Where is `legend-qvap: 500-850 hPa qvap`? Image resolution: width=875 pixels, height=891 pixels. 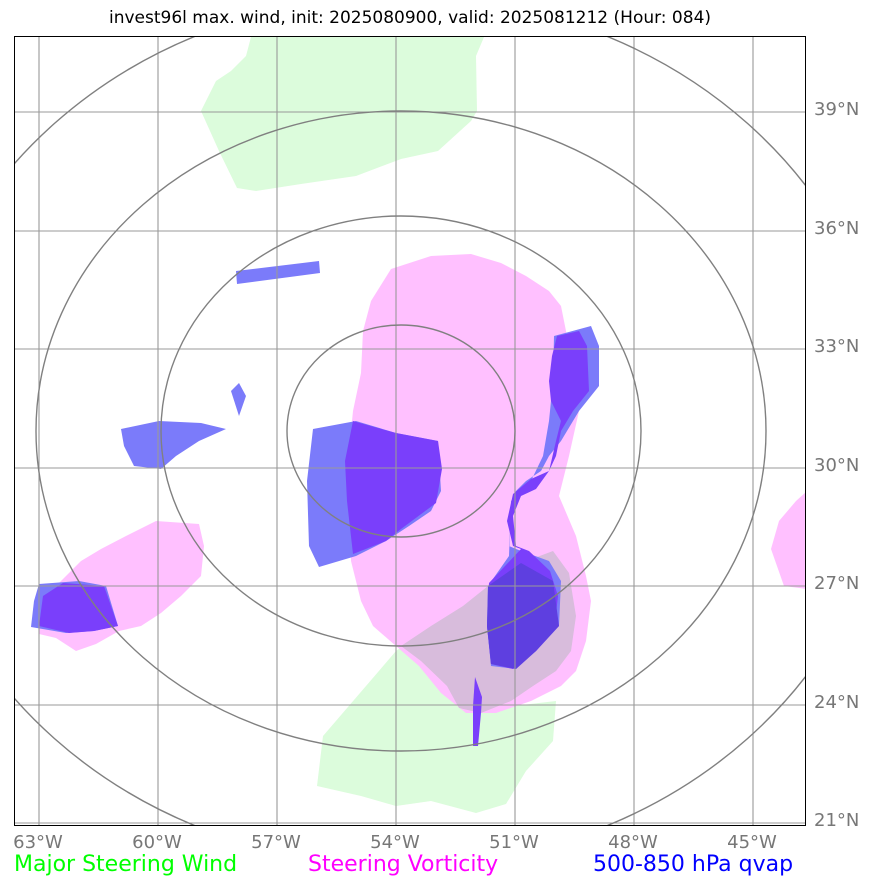
legend-qvap: 500-850 hPa qvap is located at coordinates (693, 864).